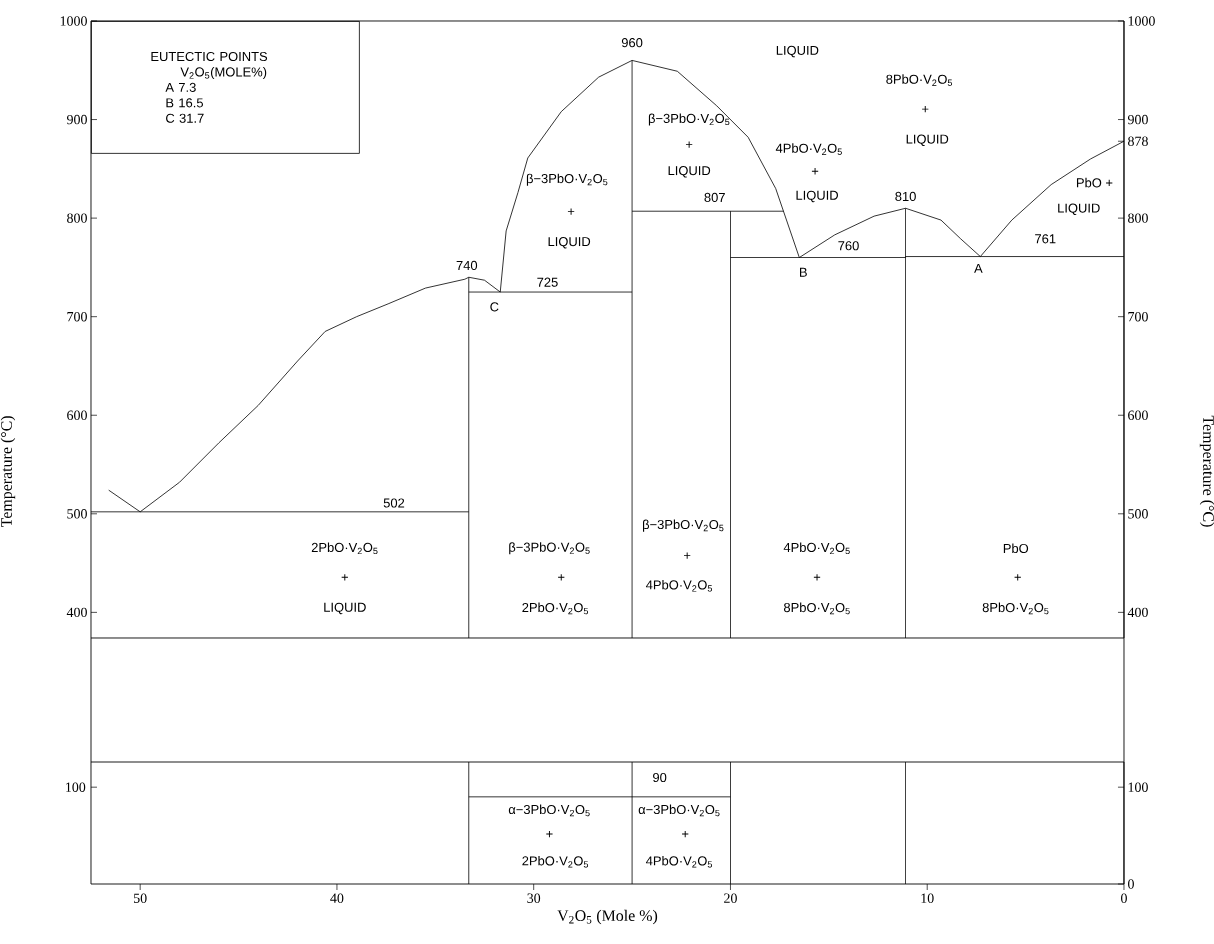 The height and width of the screenshot is (944, 1214). What do you see at coordinates (73, 21) in the screenshot?
I see `y-tick-label: 1000` at bounding box center [73, 21].